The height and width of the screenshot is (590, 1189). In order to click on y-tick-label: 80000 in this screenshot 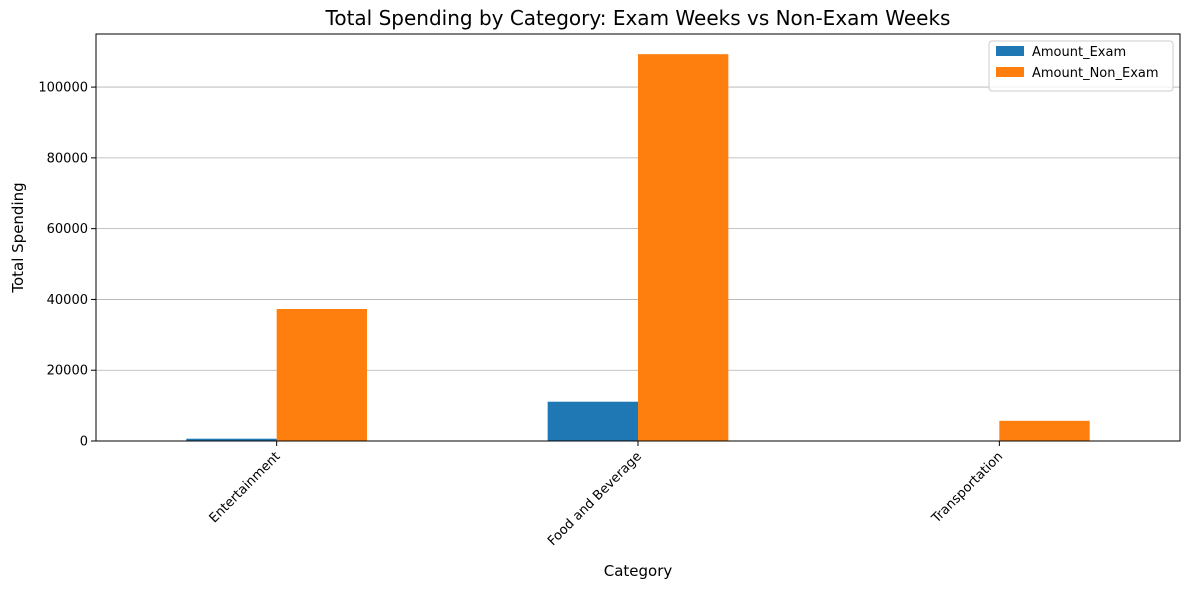, I will do `click(67, 158)`.